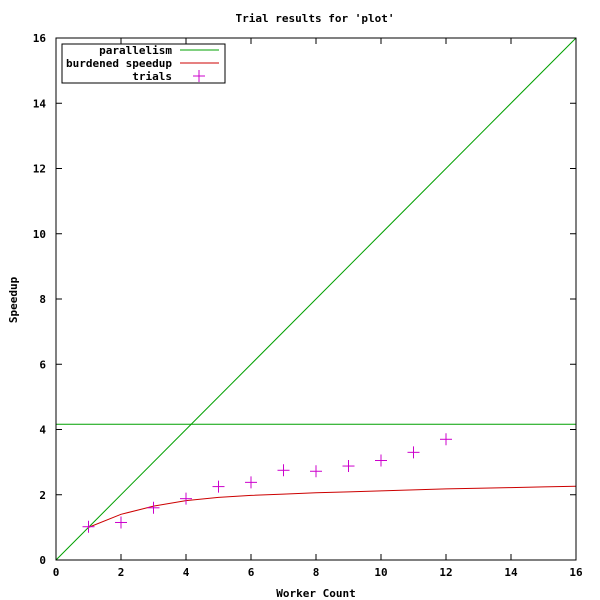  What do you see at coordinates (251, 572) in the screenshot?
I see `x-tick-label: 6` at bounding box center [251, 572].